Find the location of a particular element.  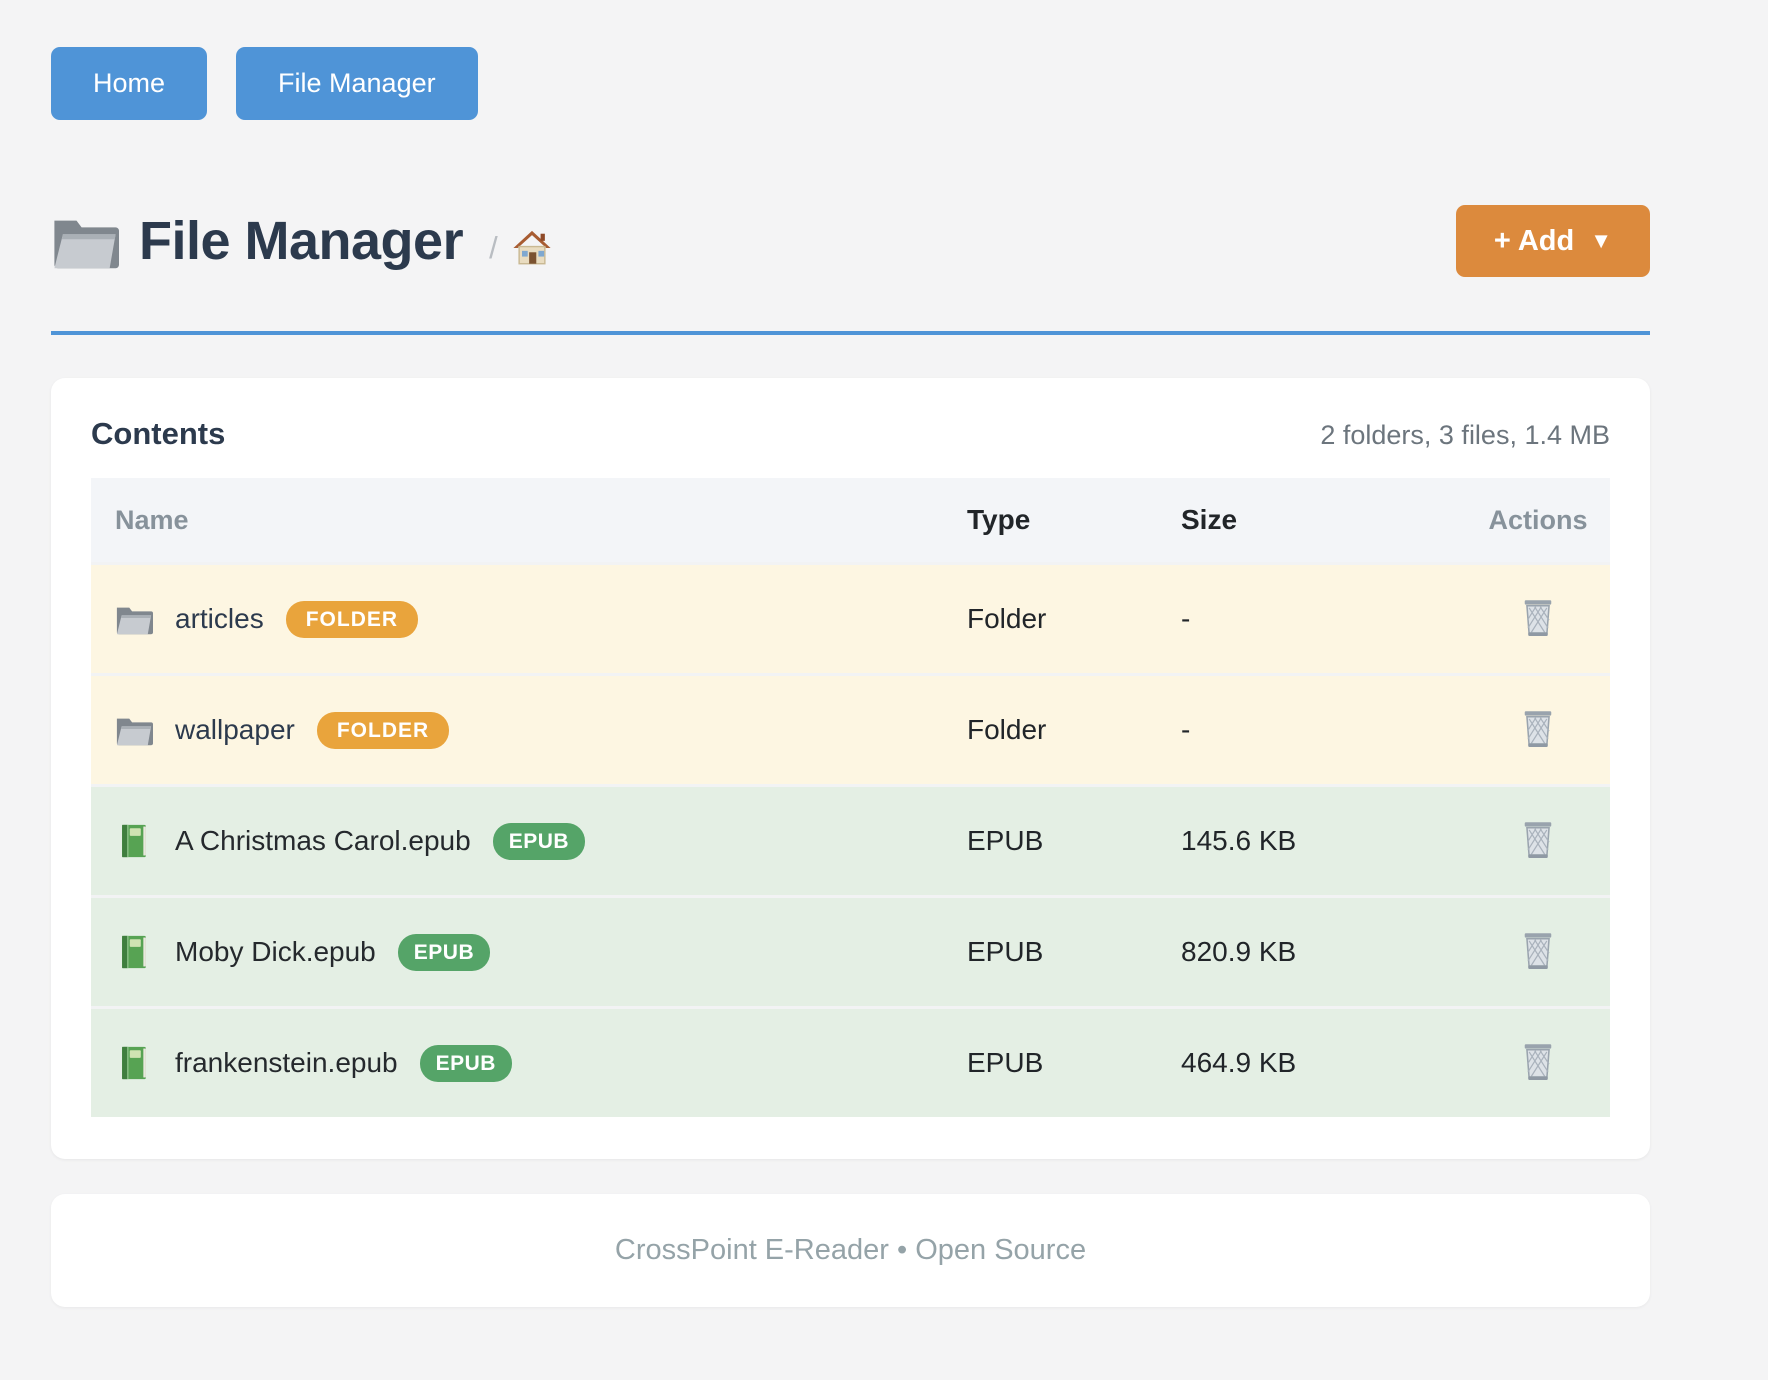

file-size: 145.6 KB is located at coordinates (1239, 840).